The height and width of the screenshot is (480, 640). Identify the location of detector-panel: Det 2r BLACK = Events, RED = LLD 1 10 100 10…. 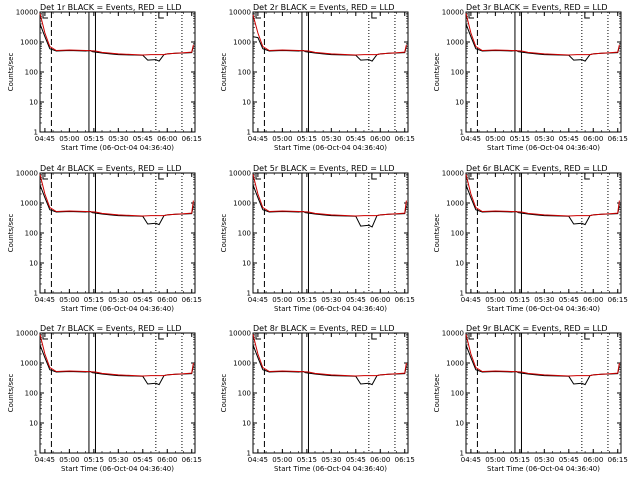
(317, 77).